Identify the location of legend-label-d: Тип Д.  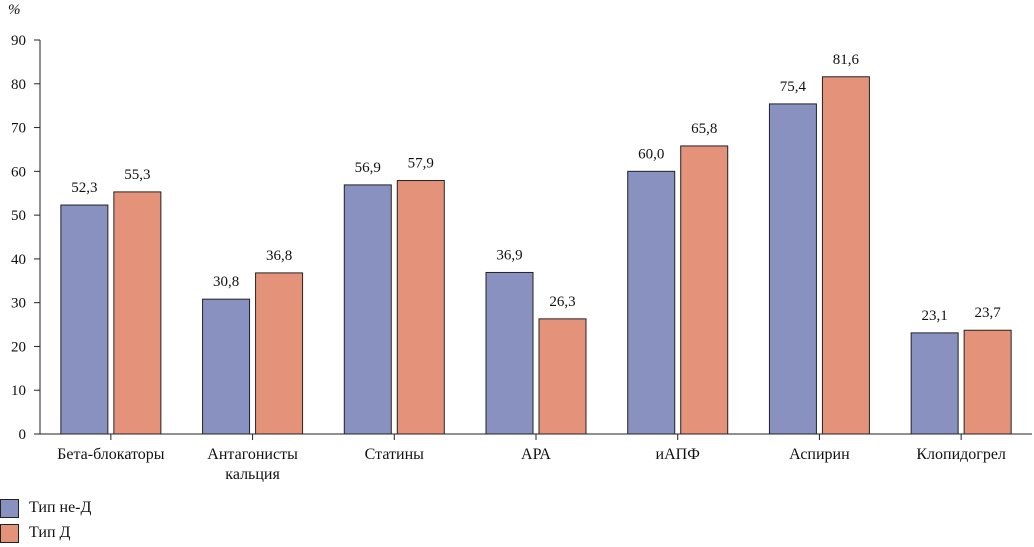
(50, 532).